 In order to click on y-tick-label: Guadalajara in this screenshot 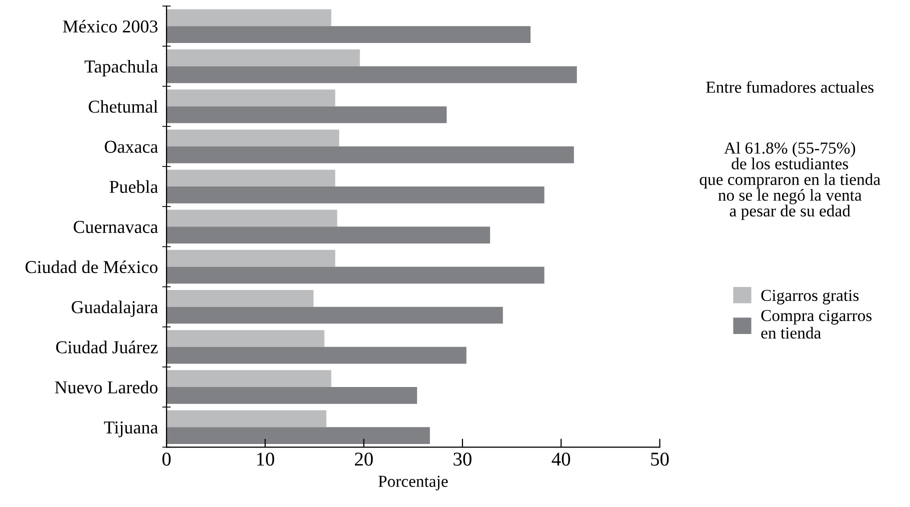, I will do `click(115, 308)`.